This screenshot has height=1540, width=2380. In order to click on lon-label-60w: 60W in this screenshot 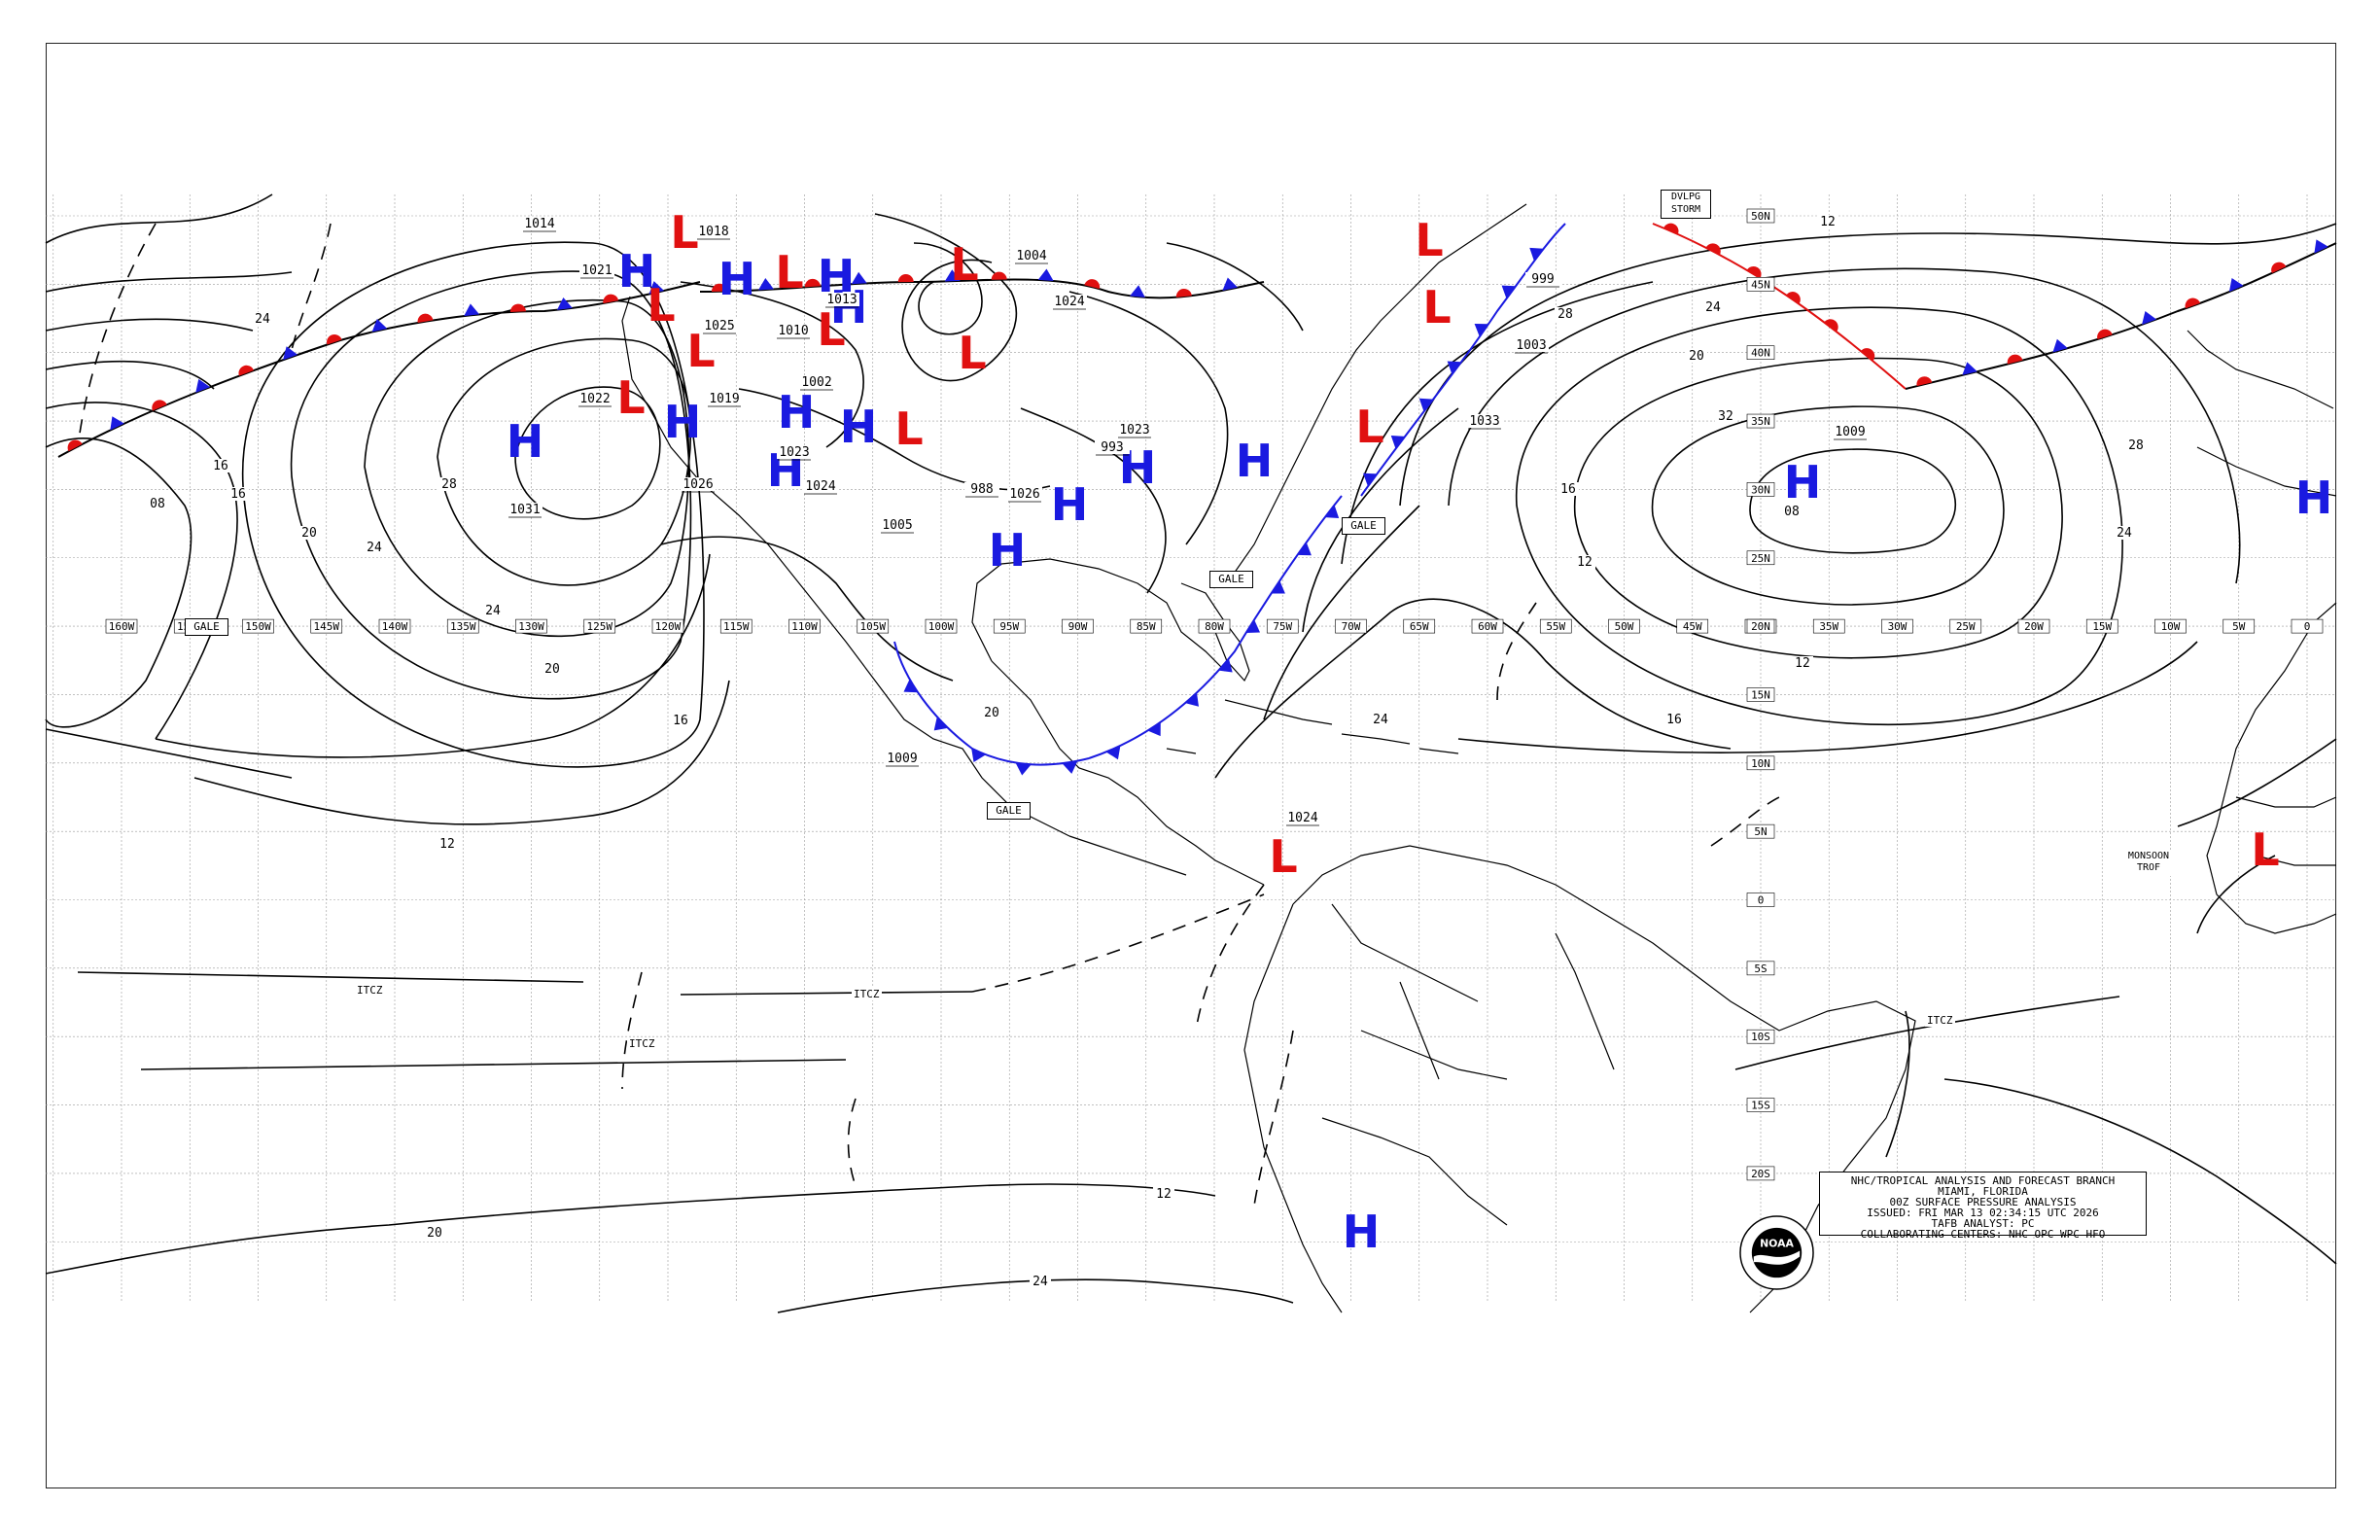, I will do `click(1487, 626)`.